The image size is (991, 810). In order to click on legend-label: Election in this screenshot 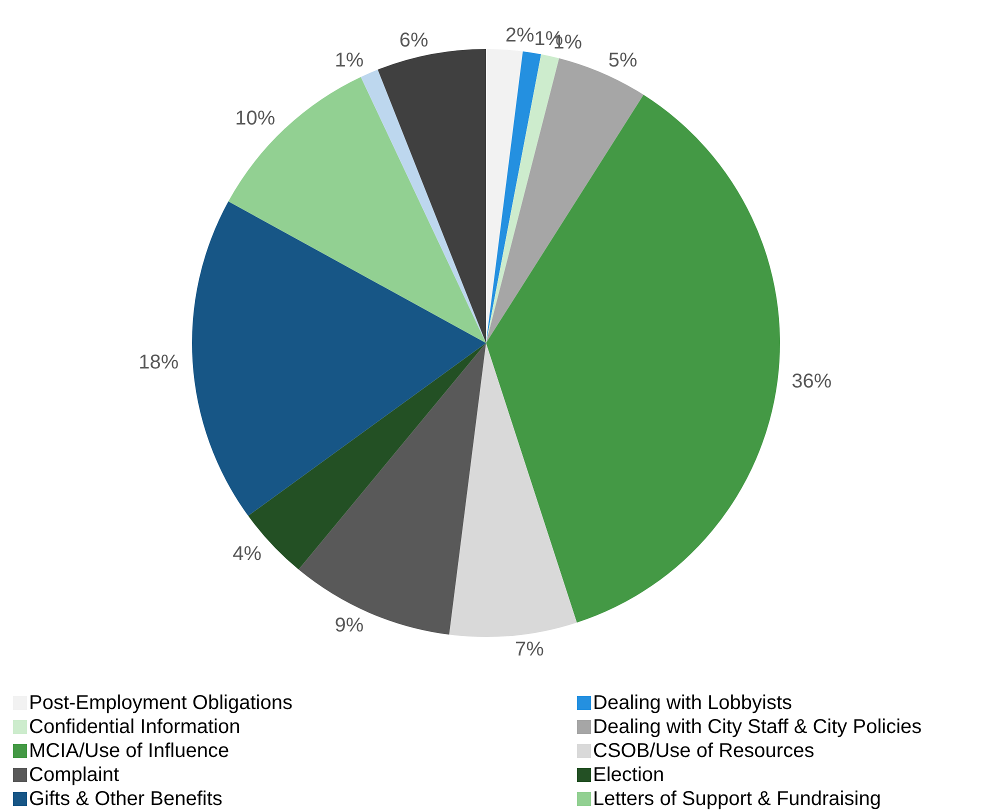, I will do `click(628, 775)`.